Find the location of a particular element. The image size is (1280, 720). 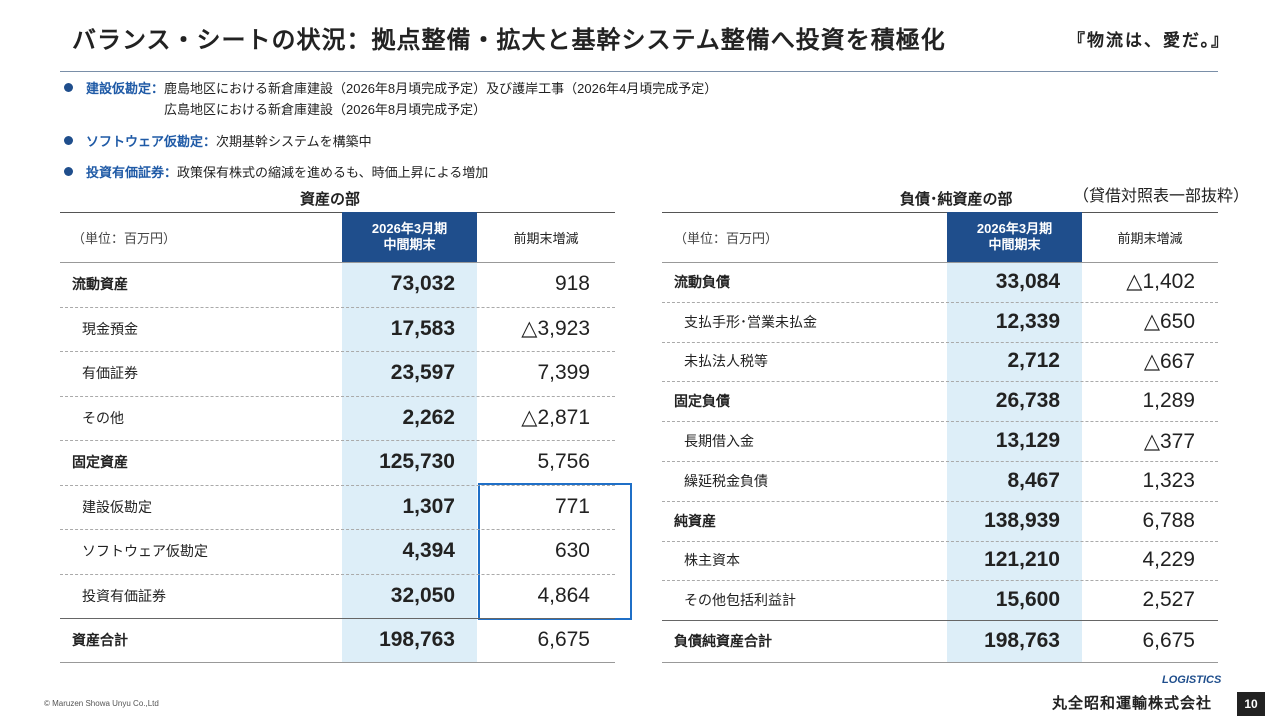

row-change: △667 is located at coordinates (1169, 361).